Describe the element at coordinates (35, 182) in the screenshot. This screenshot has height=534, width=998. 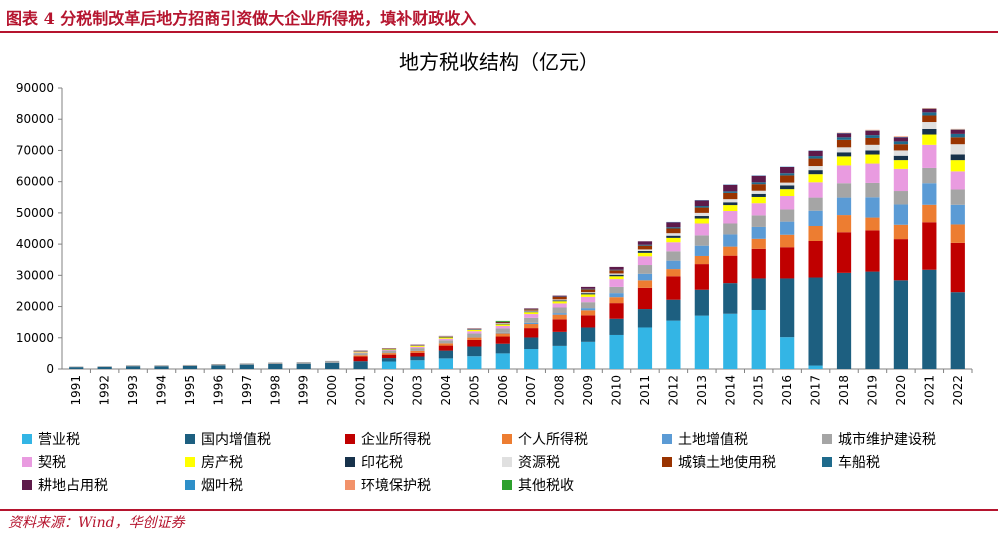
I see `y-tick-label: 60000` at that location.